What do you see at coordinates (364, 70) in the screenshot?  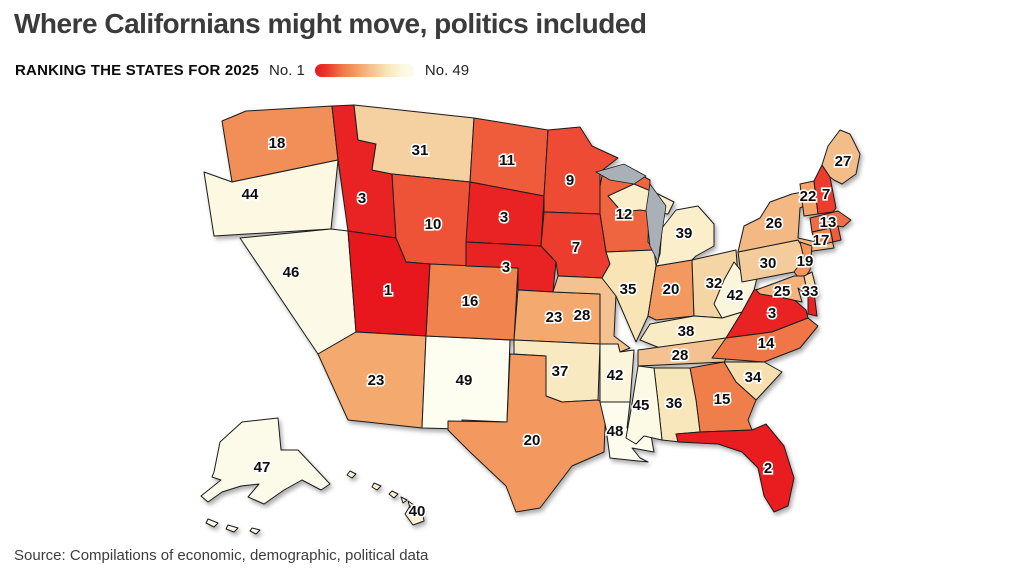 I see `legend-gradient-bar` at bounding box center [364, 70].